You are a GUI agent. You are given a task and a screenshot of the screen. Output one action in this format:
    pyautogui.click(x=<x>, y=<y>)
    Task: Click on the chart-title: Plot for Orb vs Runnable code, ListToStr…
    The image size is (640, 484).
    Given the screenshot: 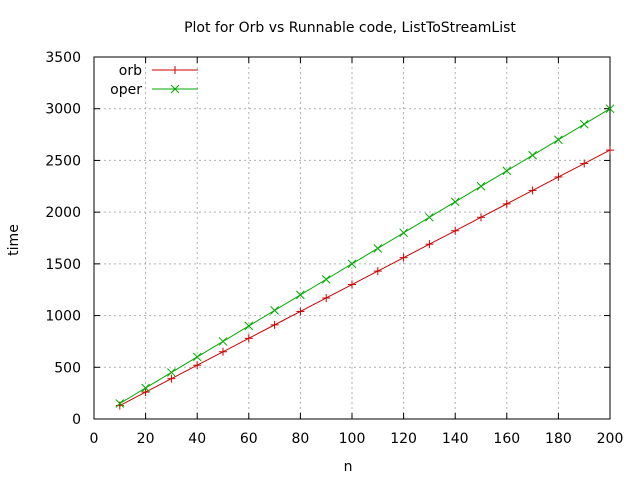 What is the action you would take?
    pyautogui.click(x=350, y=28)
    